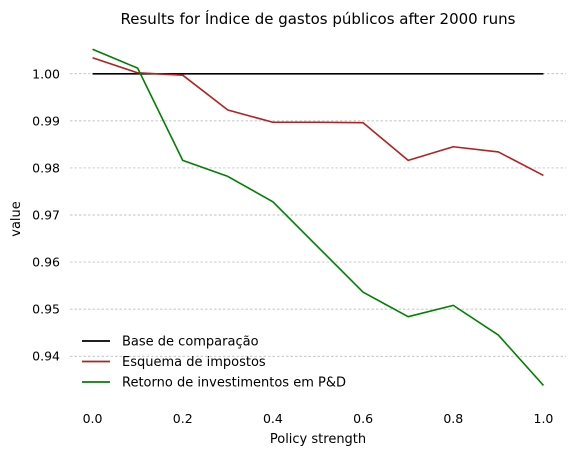  What do you see at coordinates (194, 362) in the screenshot?
I see `legend-label: Esquema de impostos` at bounding box center [194, 362].